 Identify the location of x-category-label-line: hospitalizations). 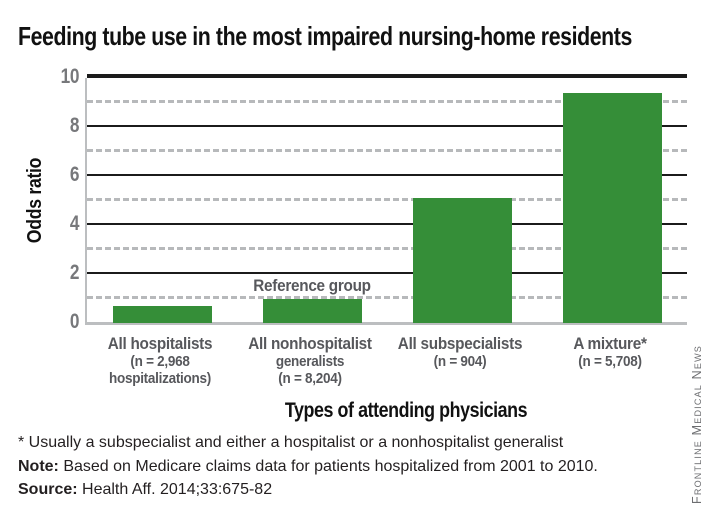
(160, 378).